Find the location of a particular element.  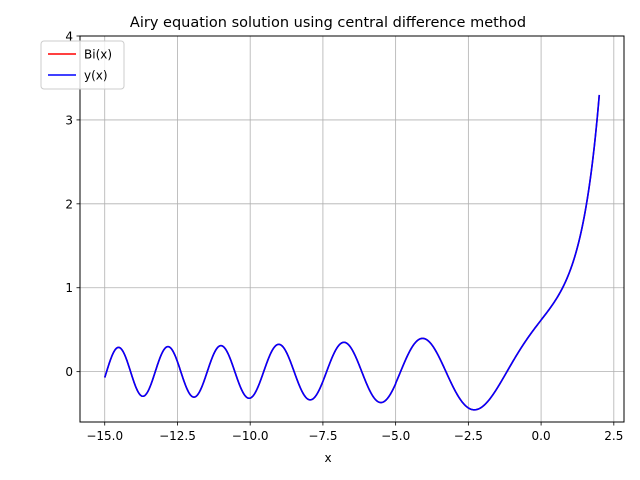

legend-label: Bi(x) is located at coordinates (98, 55).